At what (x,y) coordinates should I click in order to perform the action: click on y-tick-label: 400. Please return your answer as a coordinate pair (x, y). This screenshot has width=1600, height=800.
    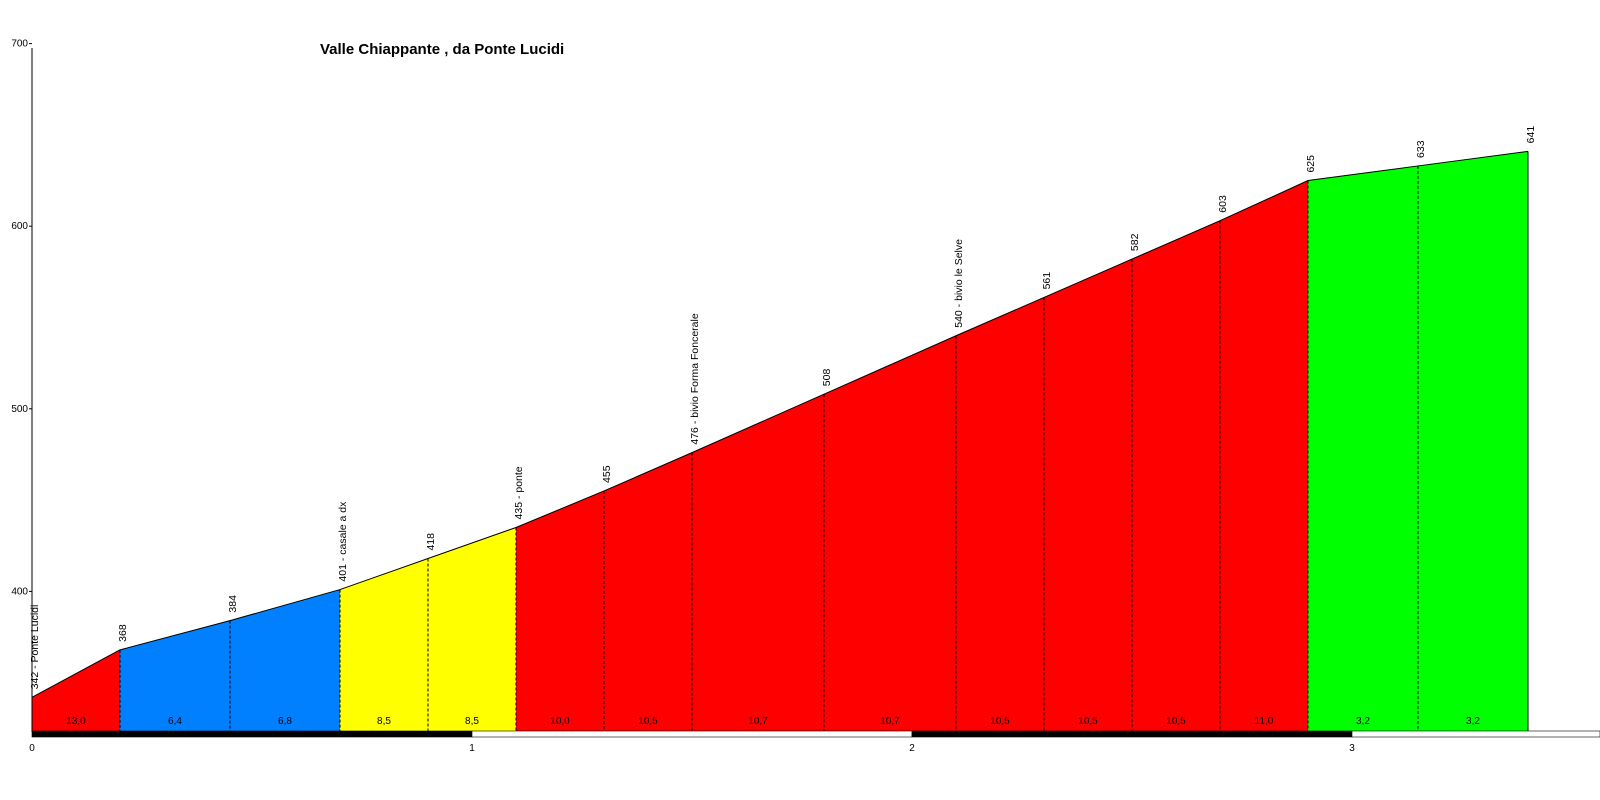
    Looking at the image, I should click on (19, 591).